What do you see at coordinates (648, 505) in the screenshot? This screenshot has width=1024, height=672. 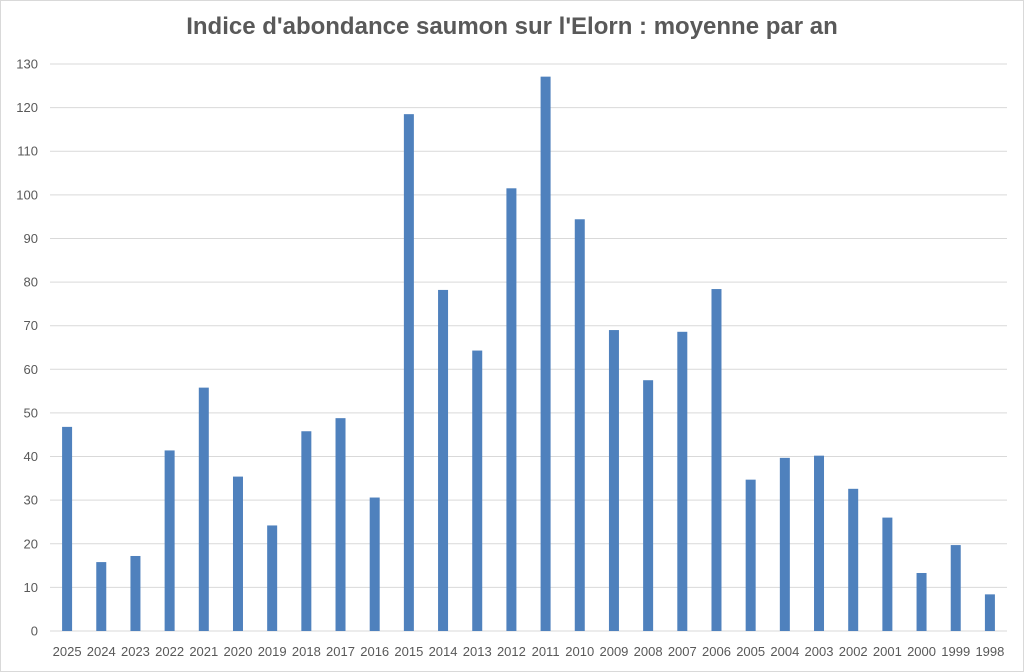 I see `bar-2008` at bounding box center [648, 505].